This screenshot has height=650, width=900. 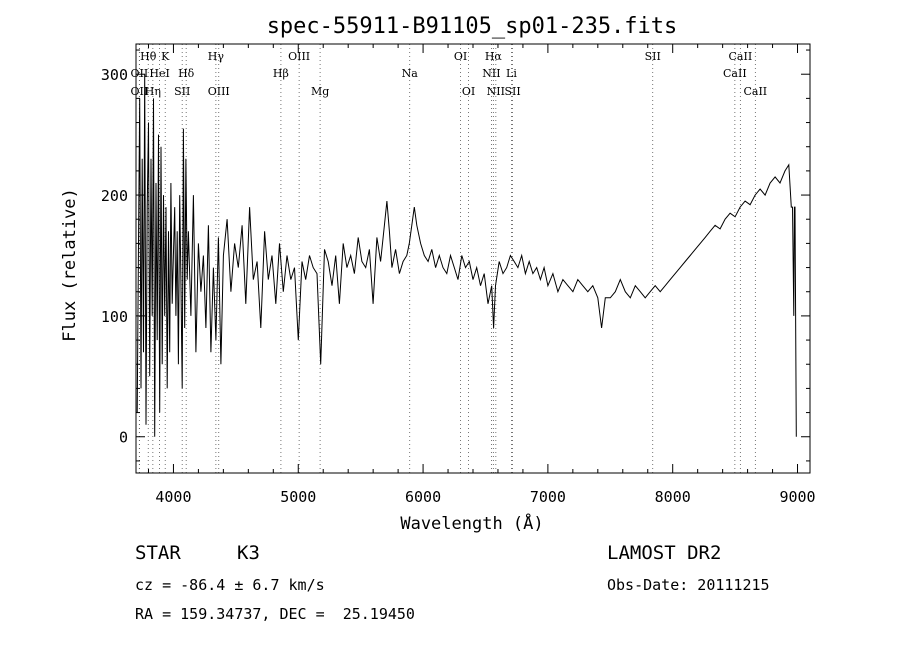 What do you see at coordinates (70, 265) in the screenshot?
I see `y-axis-label: Flux (relative)` at bounding box center [70, 265].